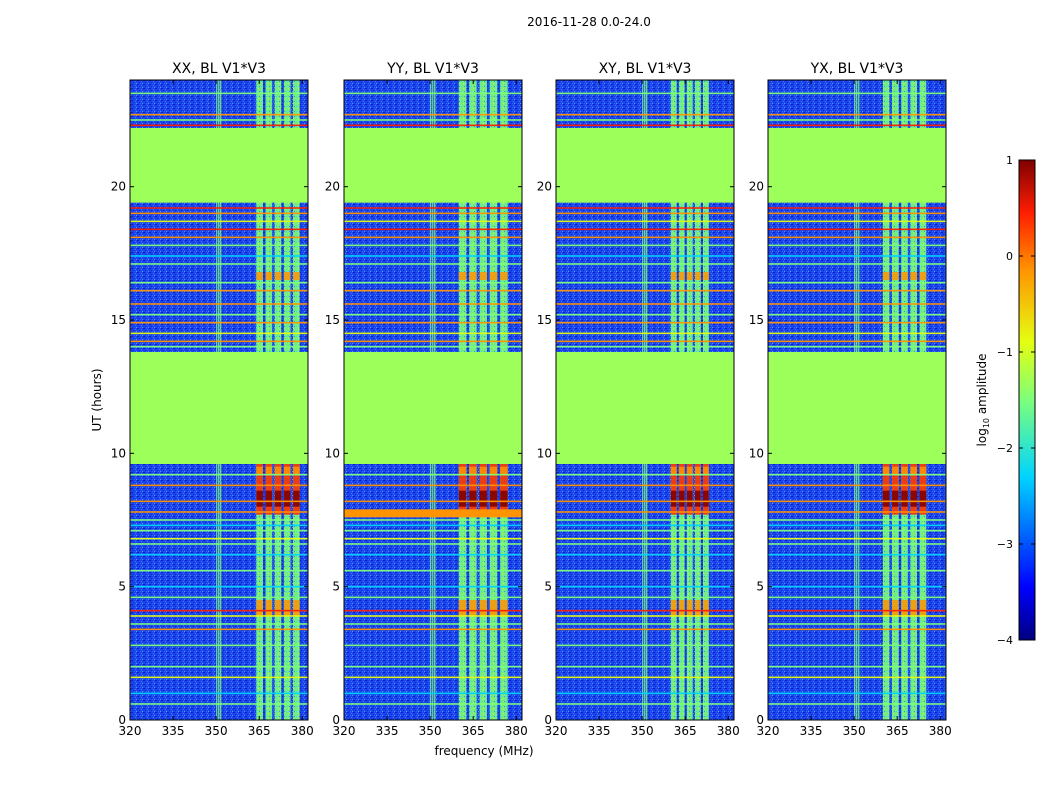  Describe the element at coordinates (433, 513) in the screenshot. I see `rfi-bright-strip` at that location.